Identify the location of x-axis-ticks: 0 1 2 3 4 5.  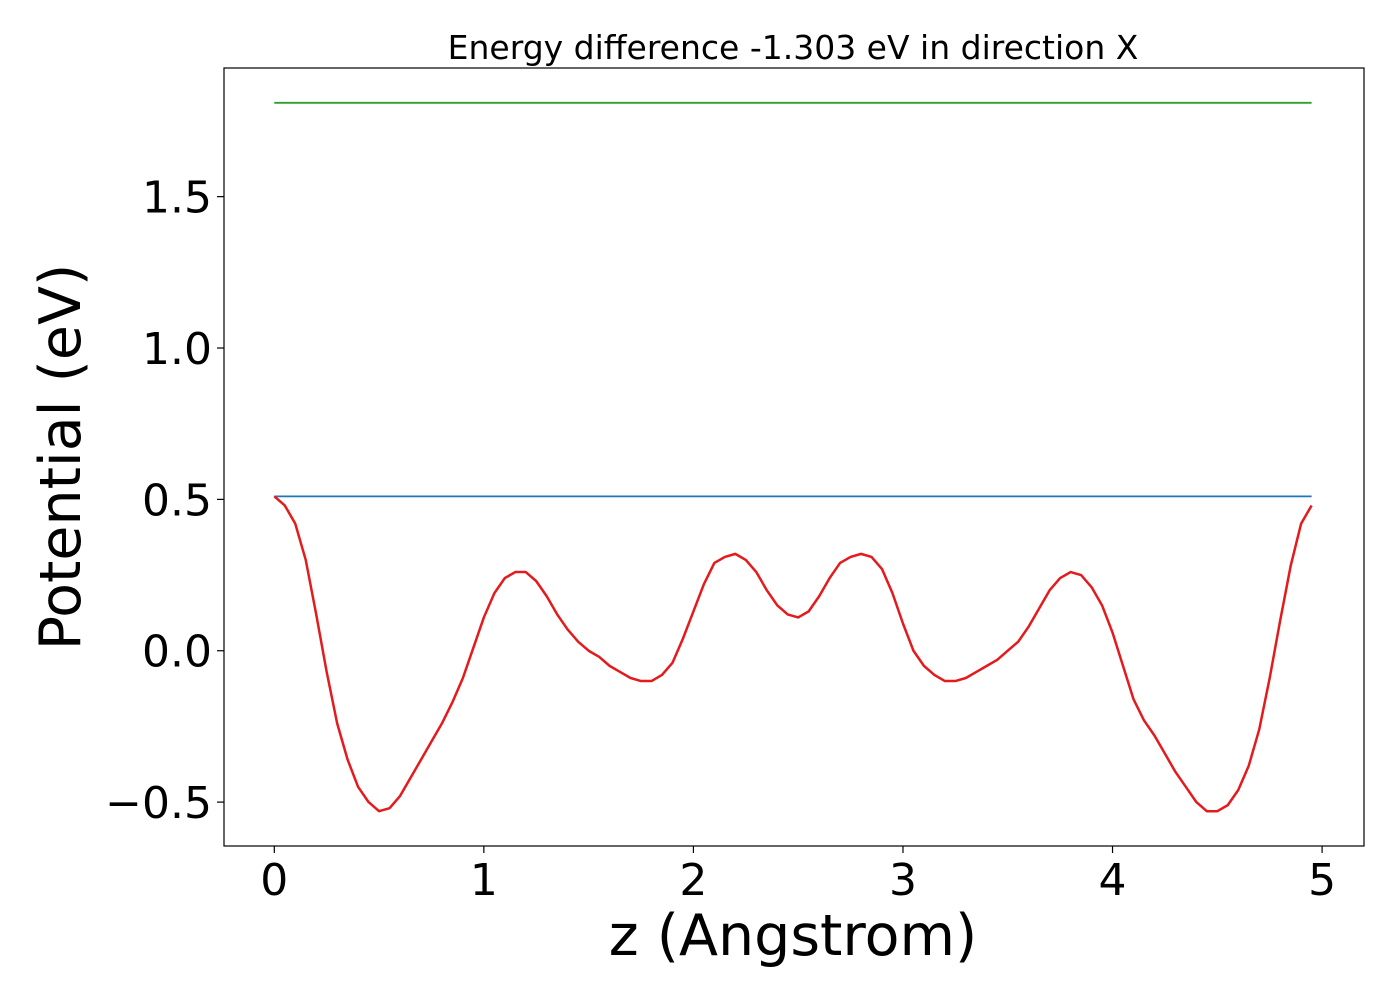
(798, 876).